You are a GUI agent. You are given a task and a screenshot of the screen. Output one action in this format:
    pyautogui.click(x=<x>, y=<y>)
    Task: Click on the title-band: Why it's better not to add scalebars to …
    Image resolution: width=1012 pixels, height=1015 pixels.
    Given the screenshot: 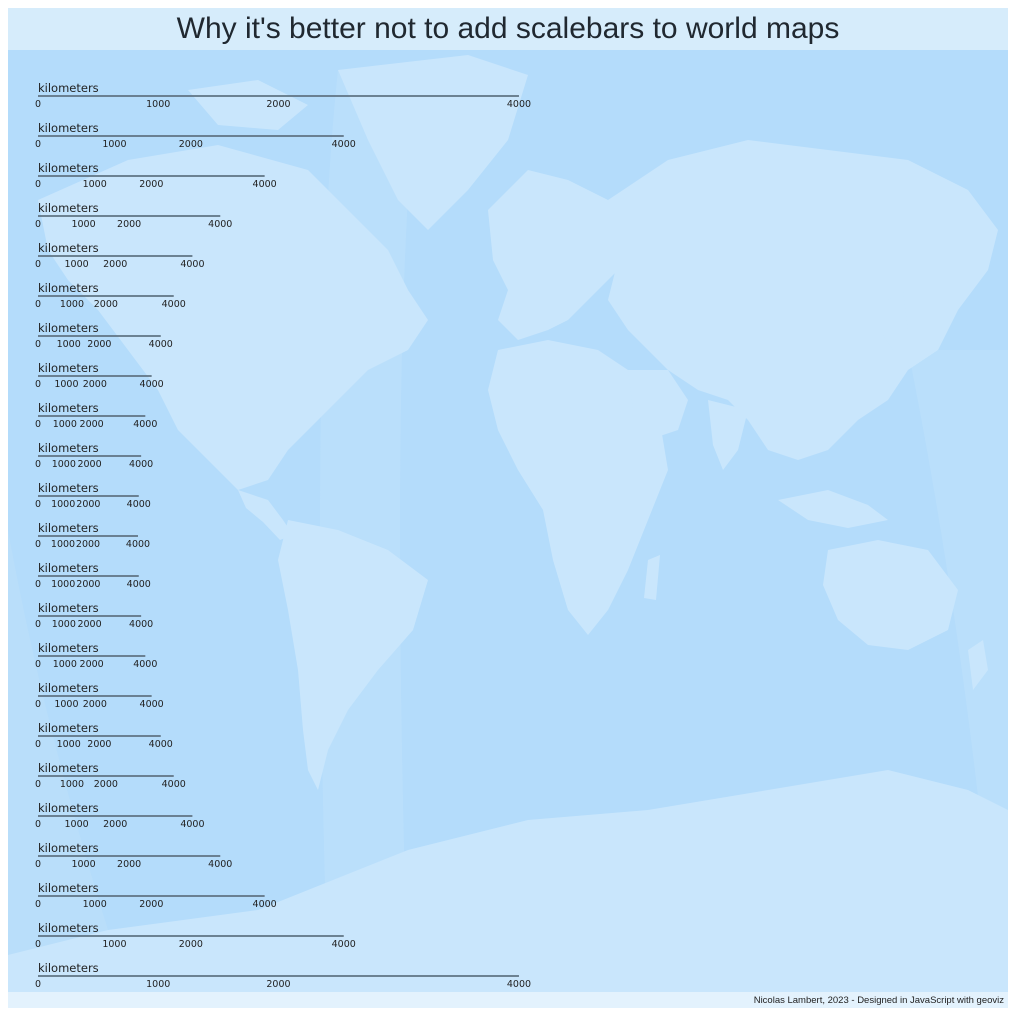 What is the action you would take?
    pyautogui.click(x=508, y=29)
    